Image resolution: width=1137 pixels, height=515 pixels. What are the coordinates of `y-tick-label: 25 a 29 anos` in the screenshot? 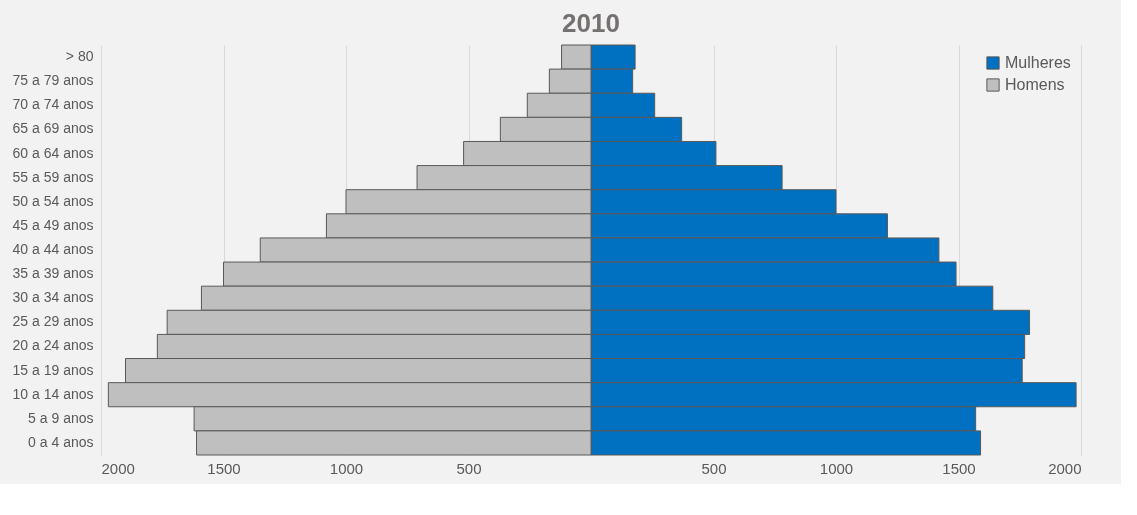 It's located at (53, 321).